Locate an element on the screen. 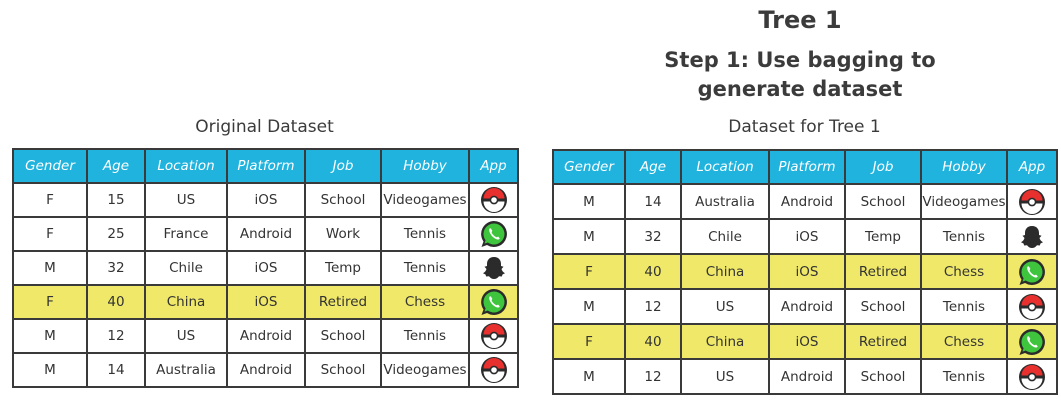  table-row: F 25 France Android Work Tennis is located at coordinates (265, 234).